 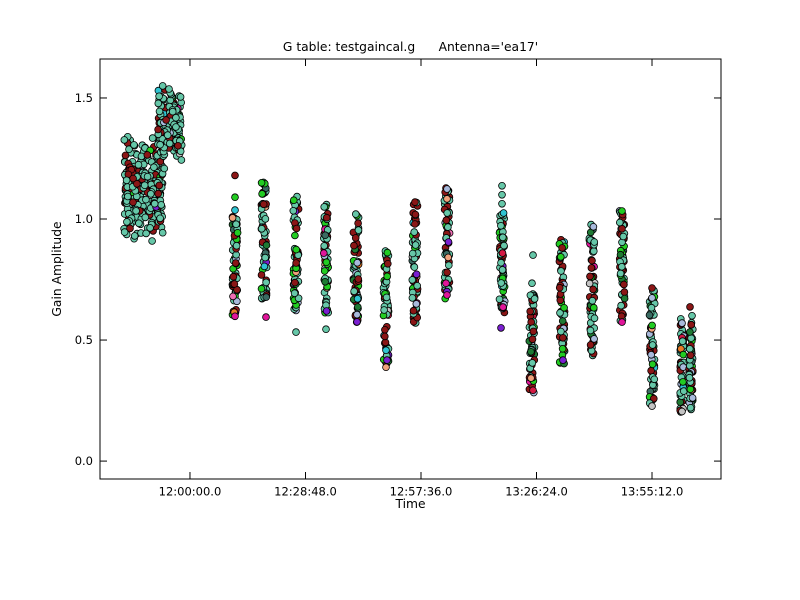 I want to click on chart-title: G table: testgaincal.g Antenna='ea17', so click(x=410, y=47).